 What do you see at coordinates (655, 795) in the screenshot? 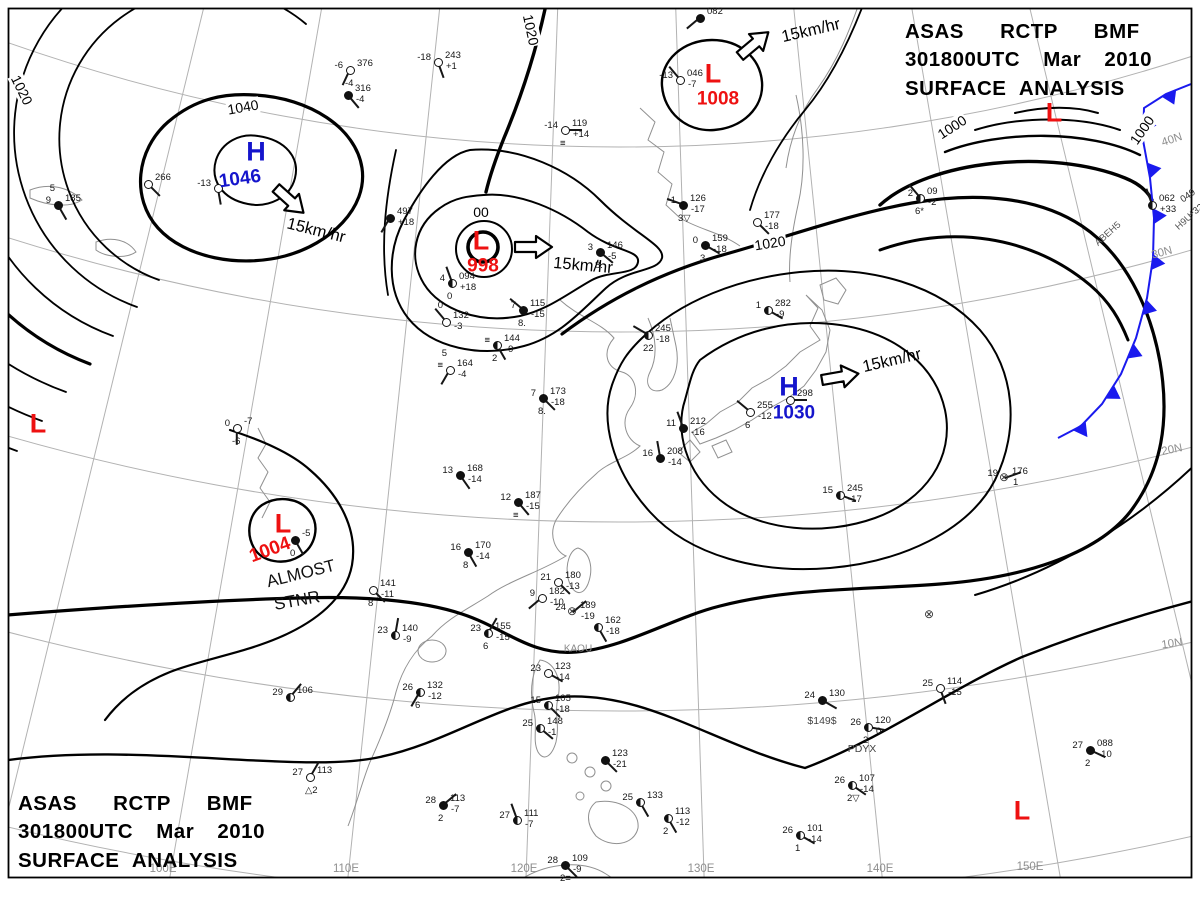
I see `station-value-r: 133` at bounding box center [655, 795].